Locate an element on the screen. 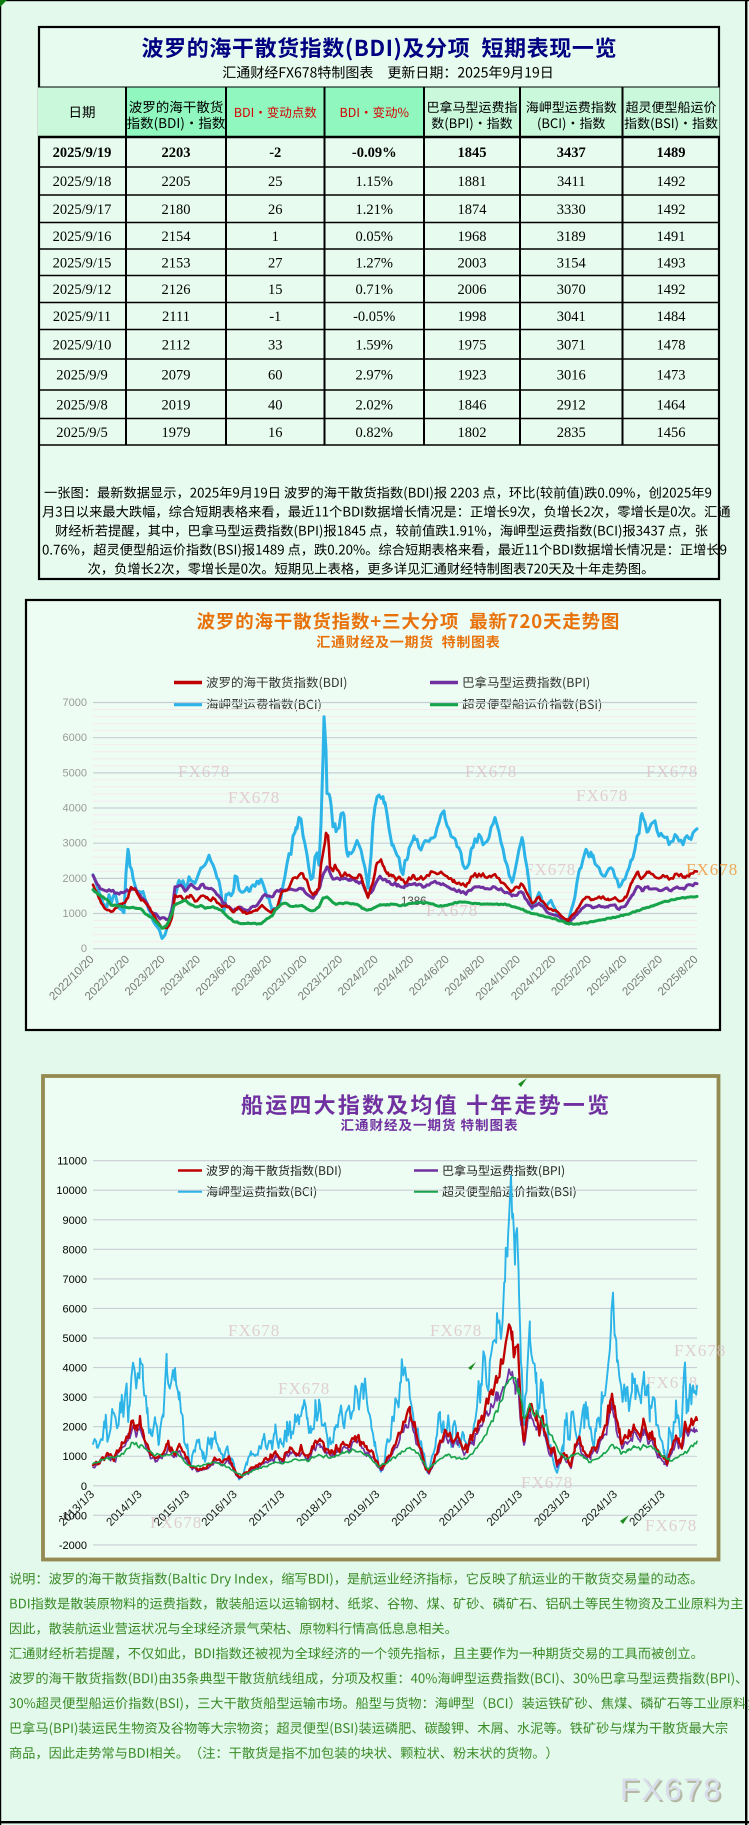 This screenshot has width=749, height=1825. svg-text: 2025/9/10 is located at coordinates (82, 345).